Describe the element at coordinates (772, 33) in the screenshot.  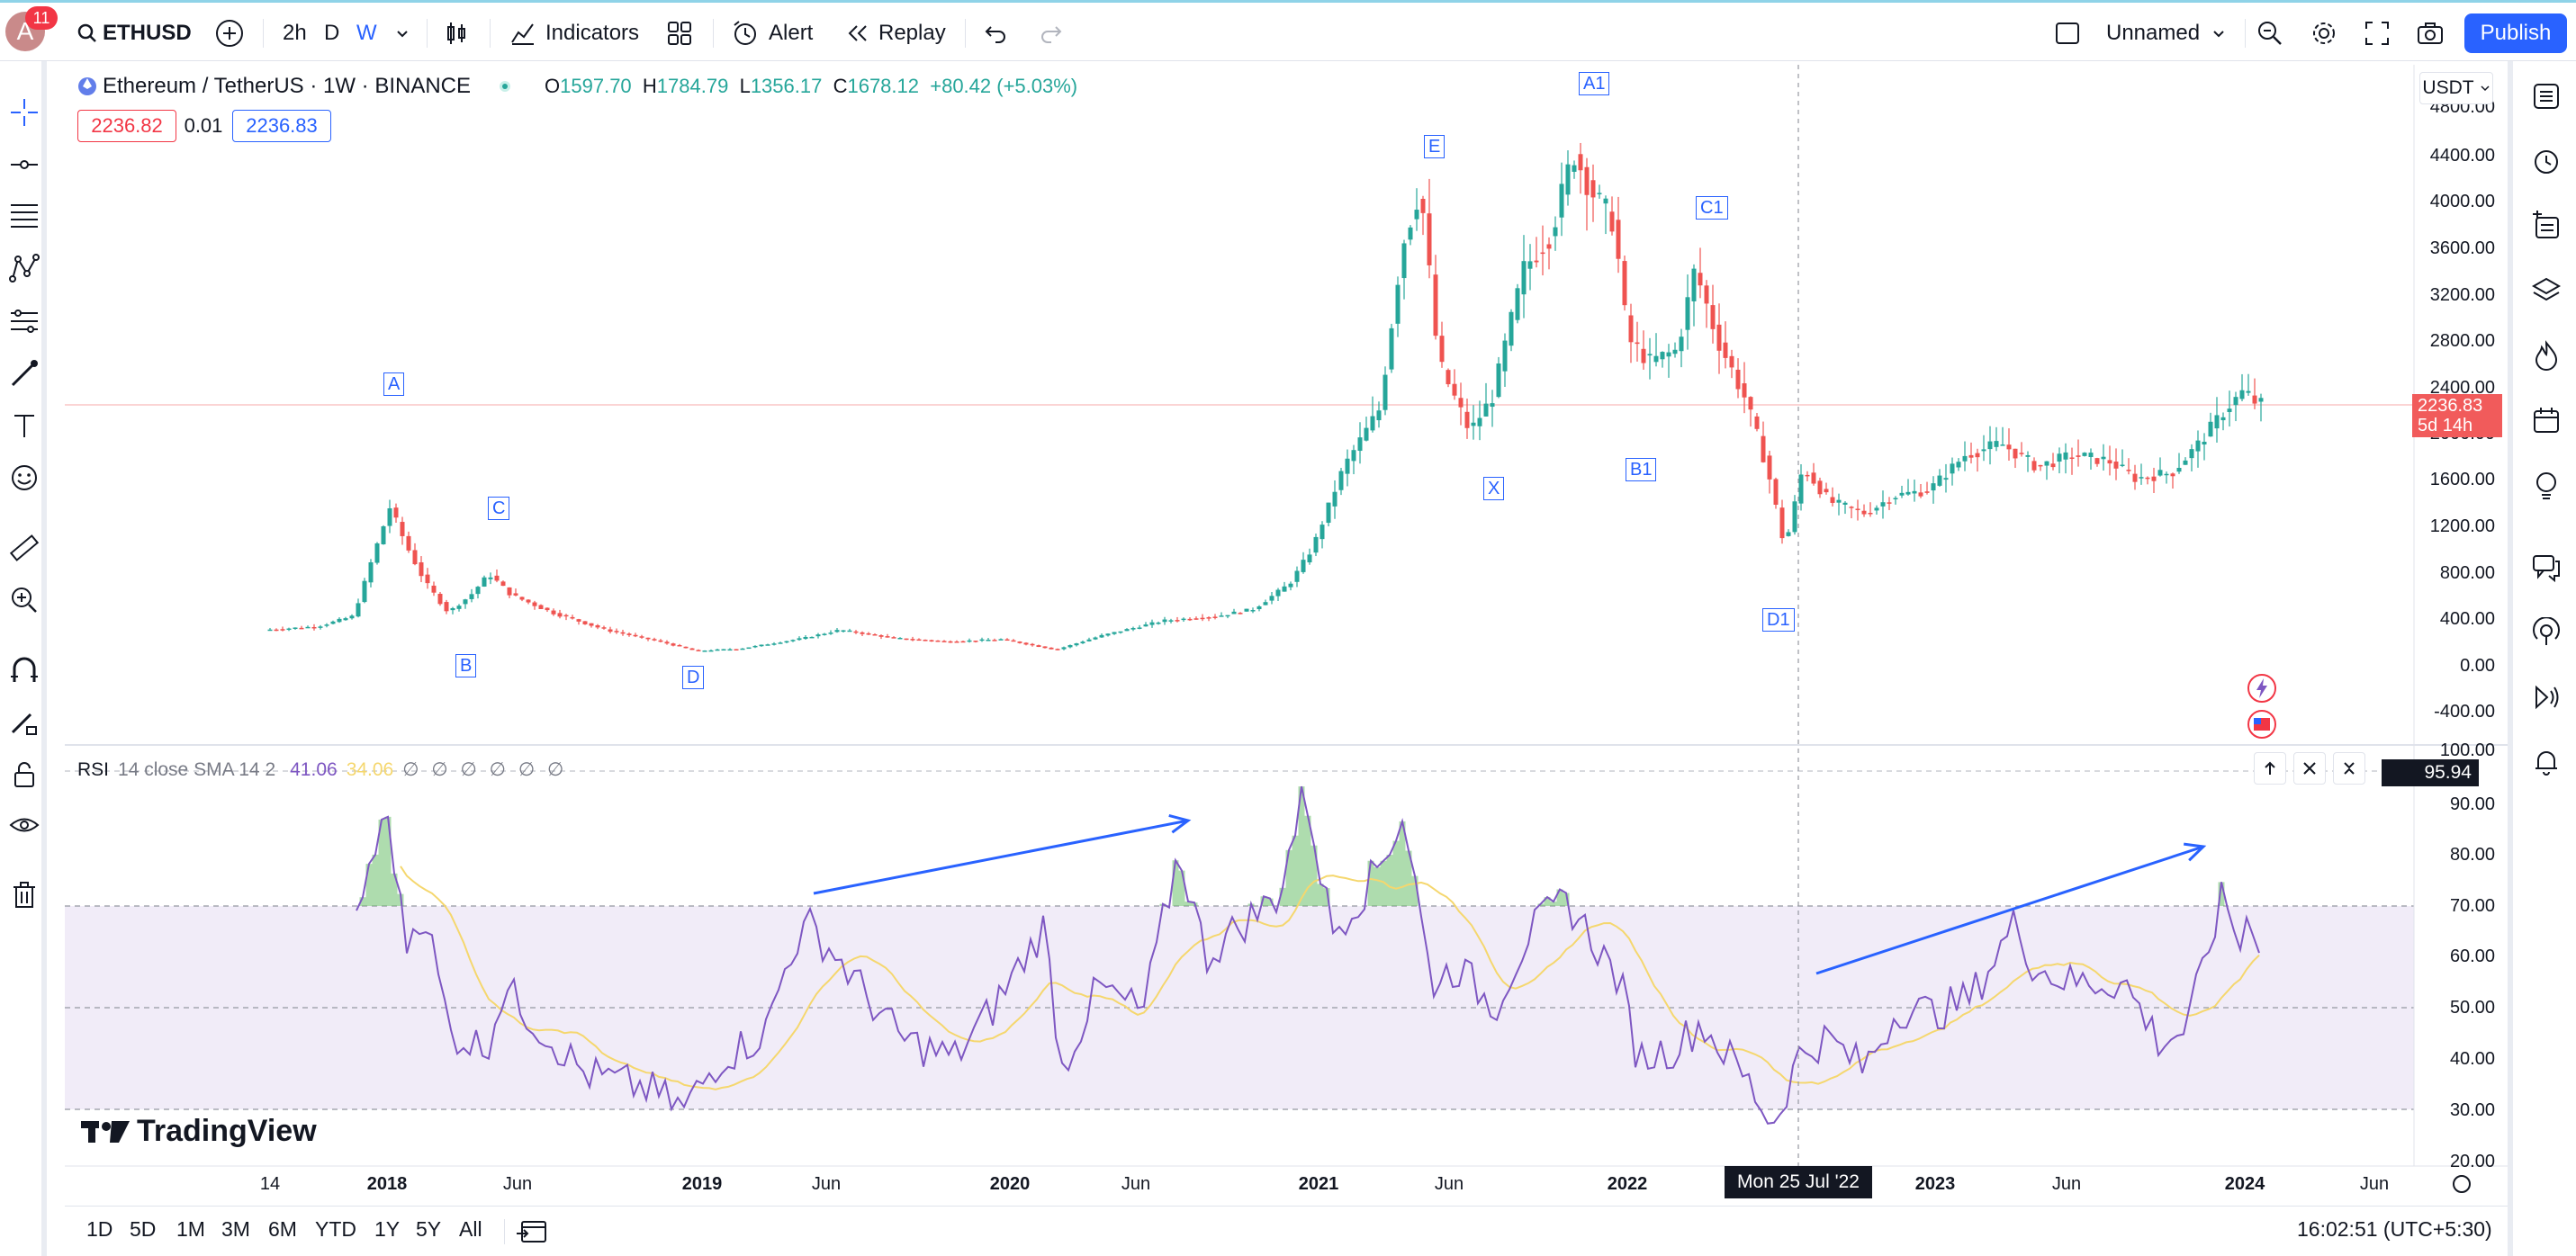
I see `alert-button: Alert` at that location.